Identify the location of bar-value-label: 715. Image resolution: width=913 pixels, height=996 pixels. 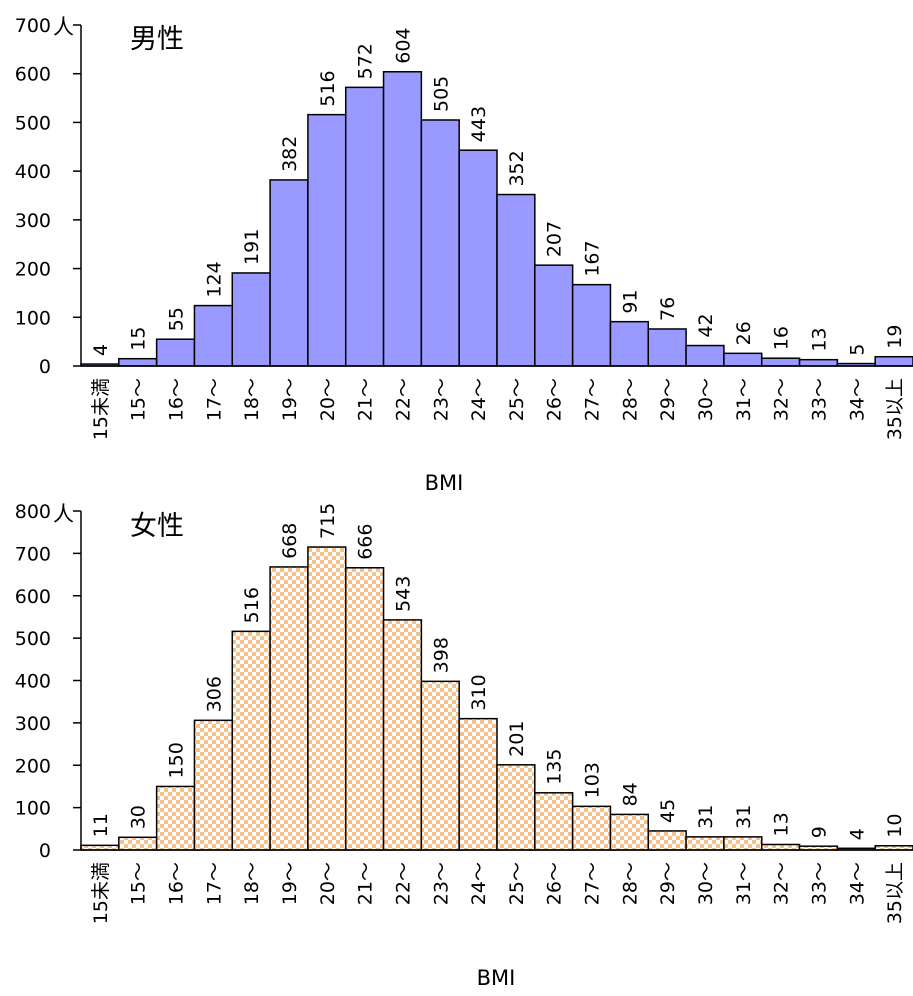
(328, 521).